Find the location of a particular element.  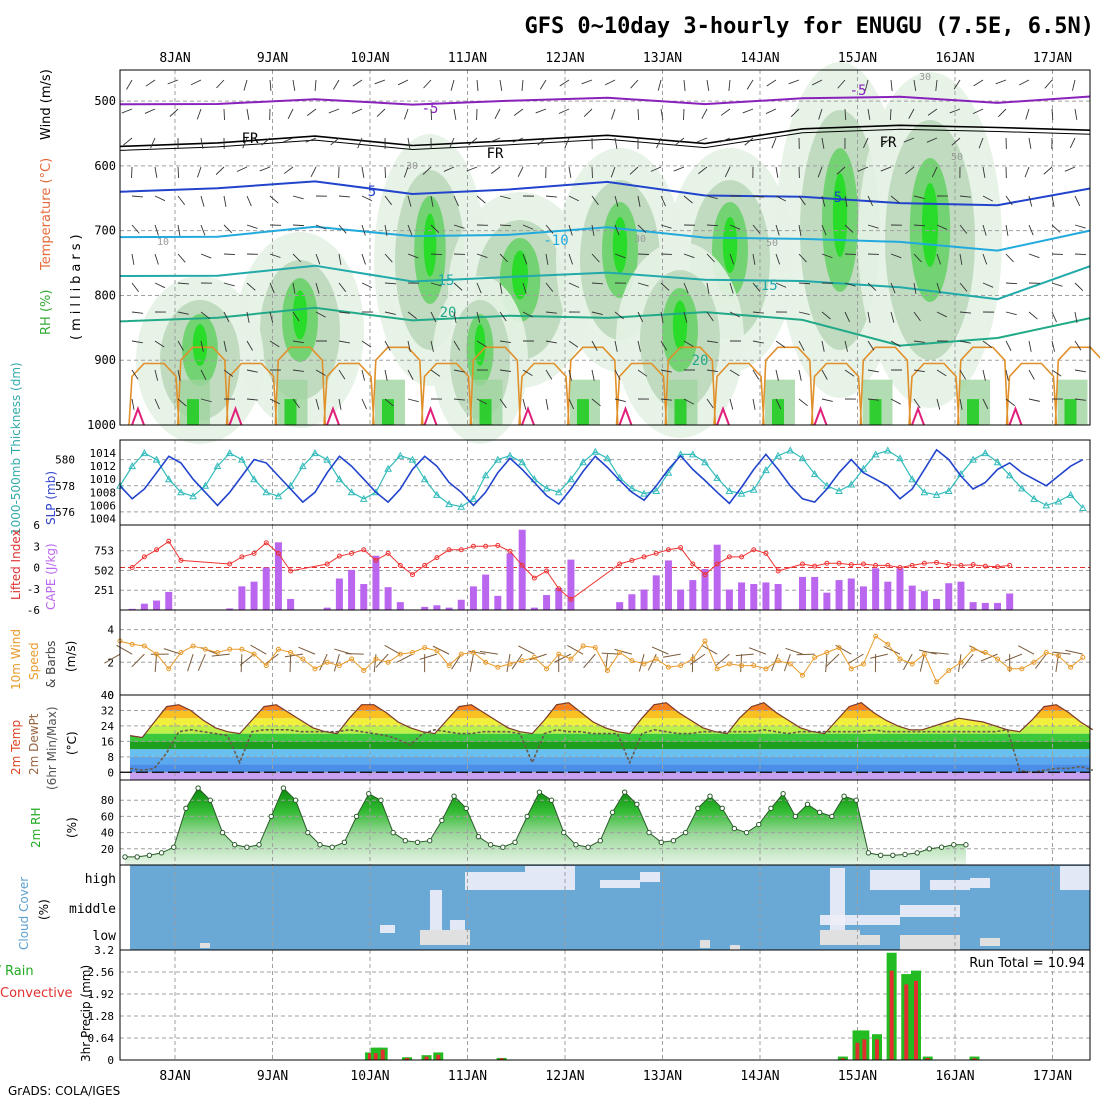

contour-label: -5 is located at coordinates (858, 91).